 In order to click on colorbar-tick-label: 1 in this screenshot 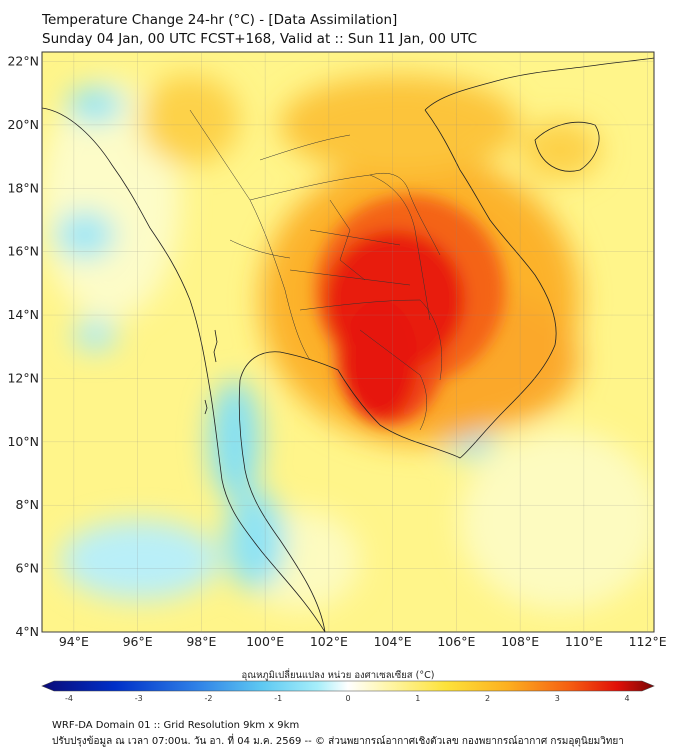, I will do `click(417, 698)`.